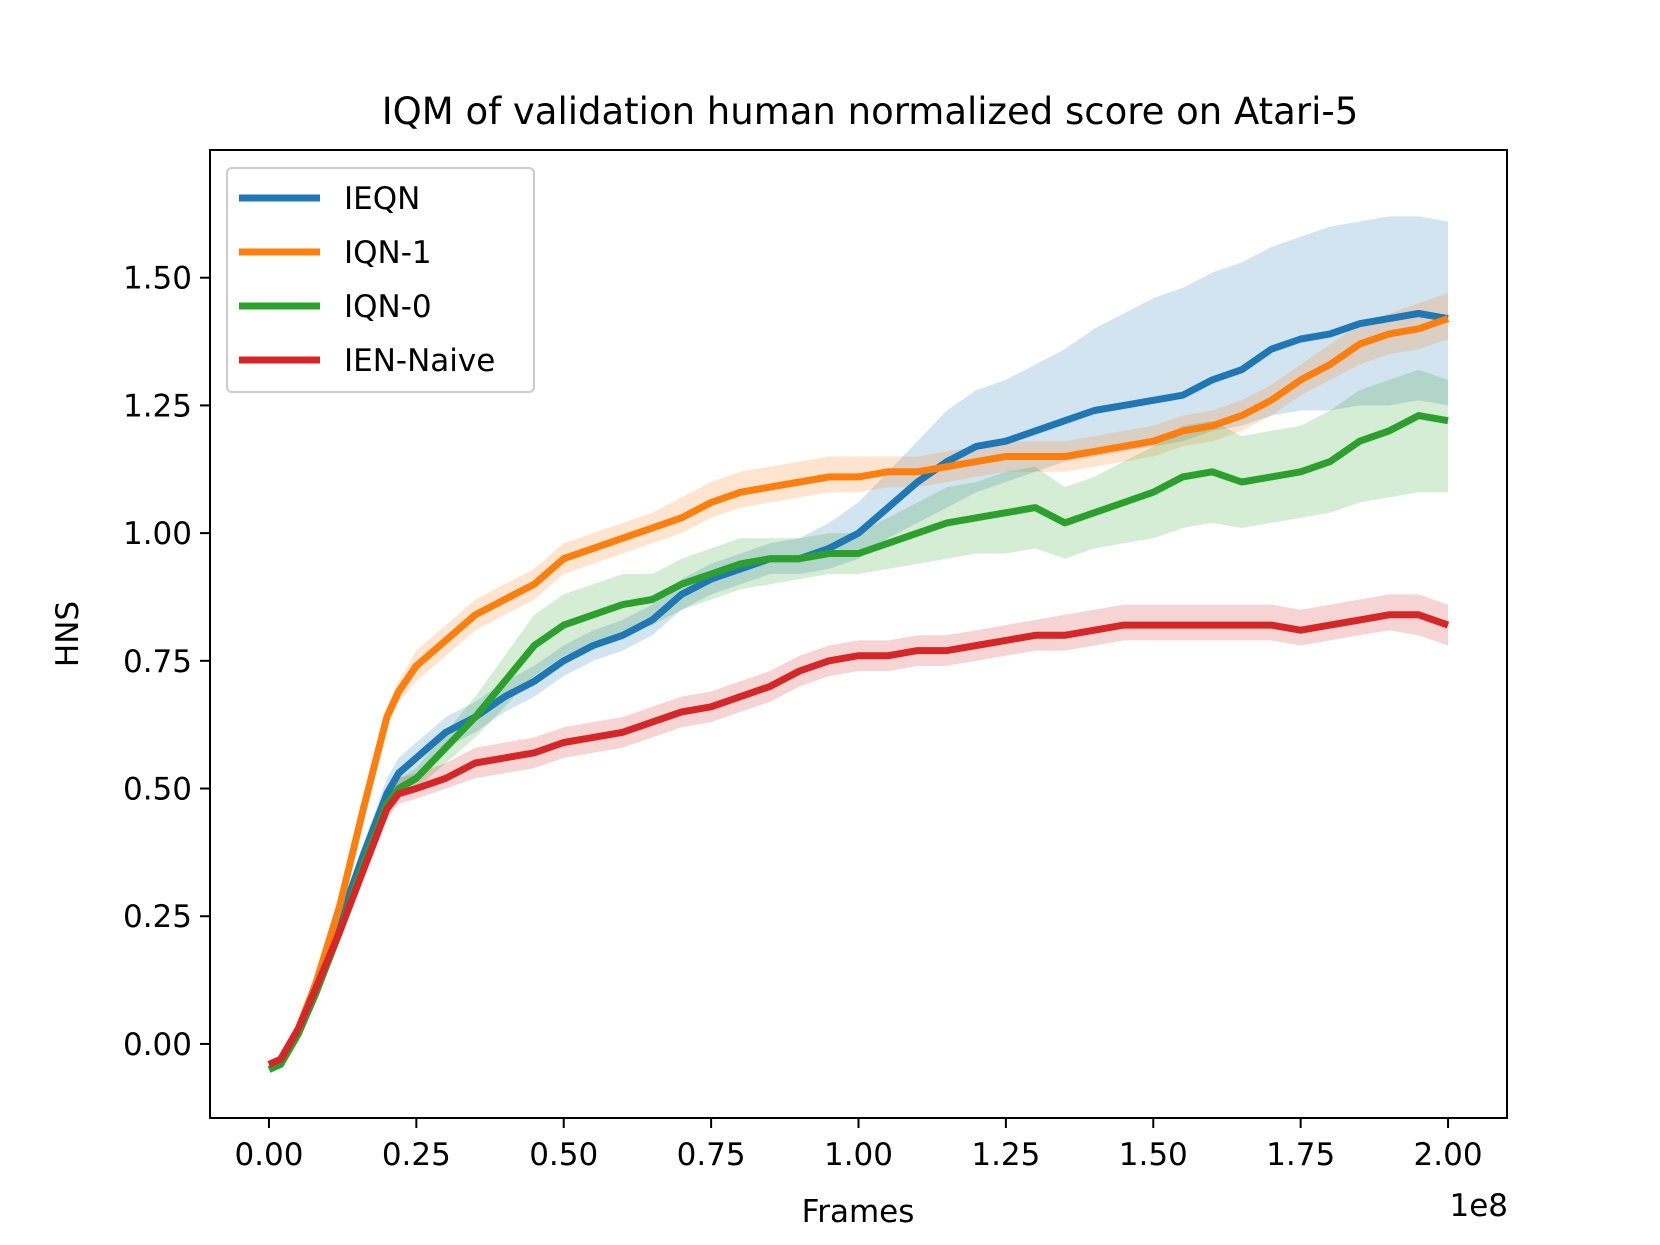 The height and width of the screenshot is (1245, 1660). I want to click on y-tick-label: 1.25, so click(157, 406).